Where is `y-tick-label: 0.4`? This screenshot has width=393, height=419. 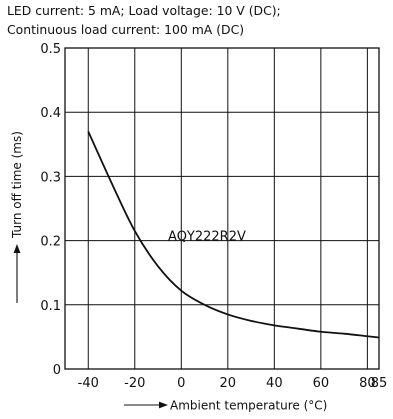
y-tick-label: 0.4 is located at coordinates (50, 113).